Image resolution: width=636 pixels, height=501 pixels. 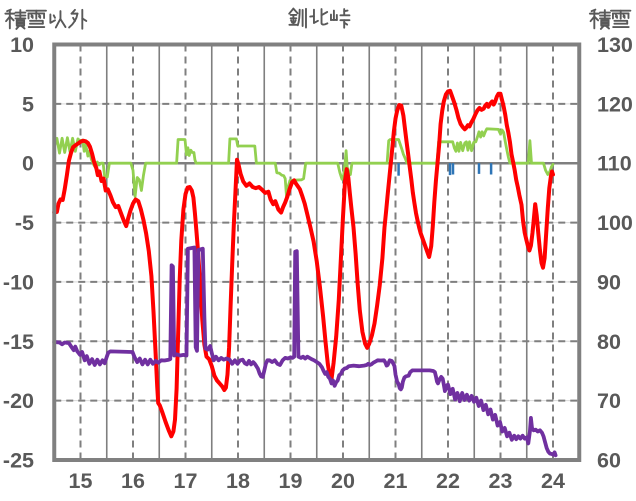 What do you see at coordinates (396, 481) in the screenshot?
I see `svg-text: 21` at bounding box center [396, 481].